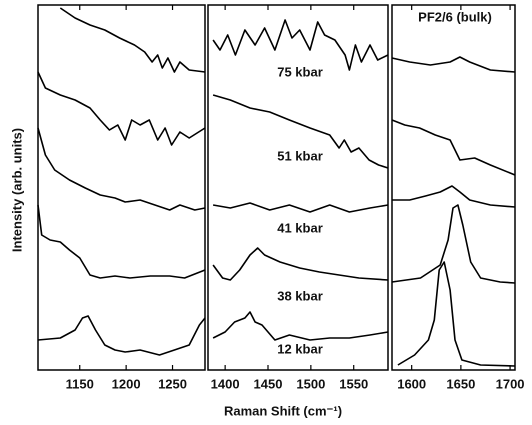 This screenshot has width=532, height=425. Describe the element at coordinates (300, 295) in the screenshot. I see `annotation: 38 kbar` at that location.